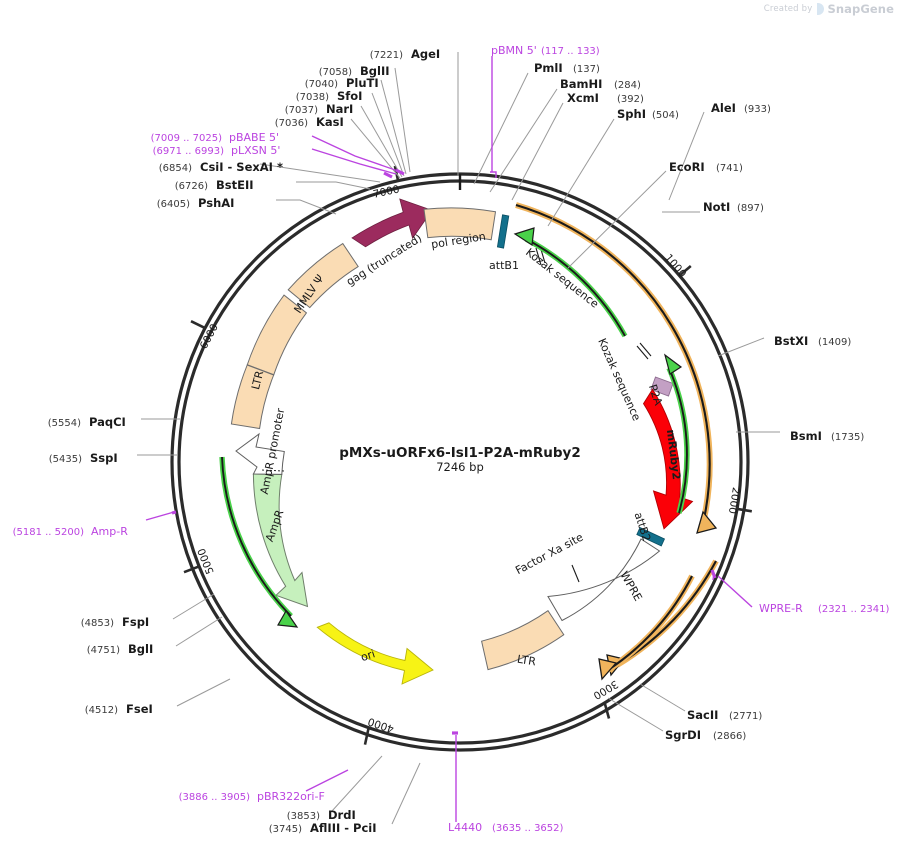 Image resolution: width=902 pixels, height=844 pixels. I want to click on svg-text: (5554), so click(64, 423).